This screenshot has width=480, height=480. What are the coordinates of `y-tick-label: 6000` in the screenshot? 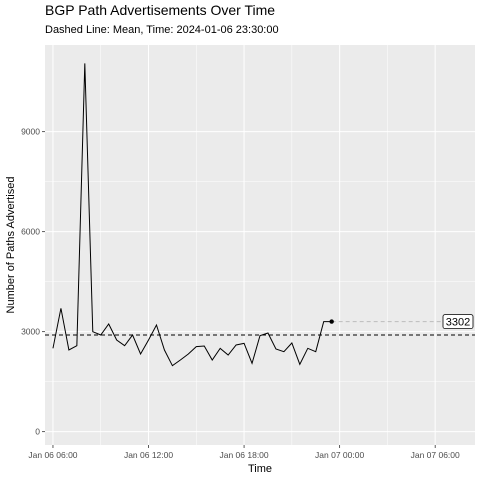 It's located at (30, 232).